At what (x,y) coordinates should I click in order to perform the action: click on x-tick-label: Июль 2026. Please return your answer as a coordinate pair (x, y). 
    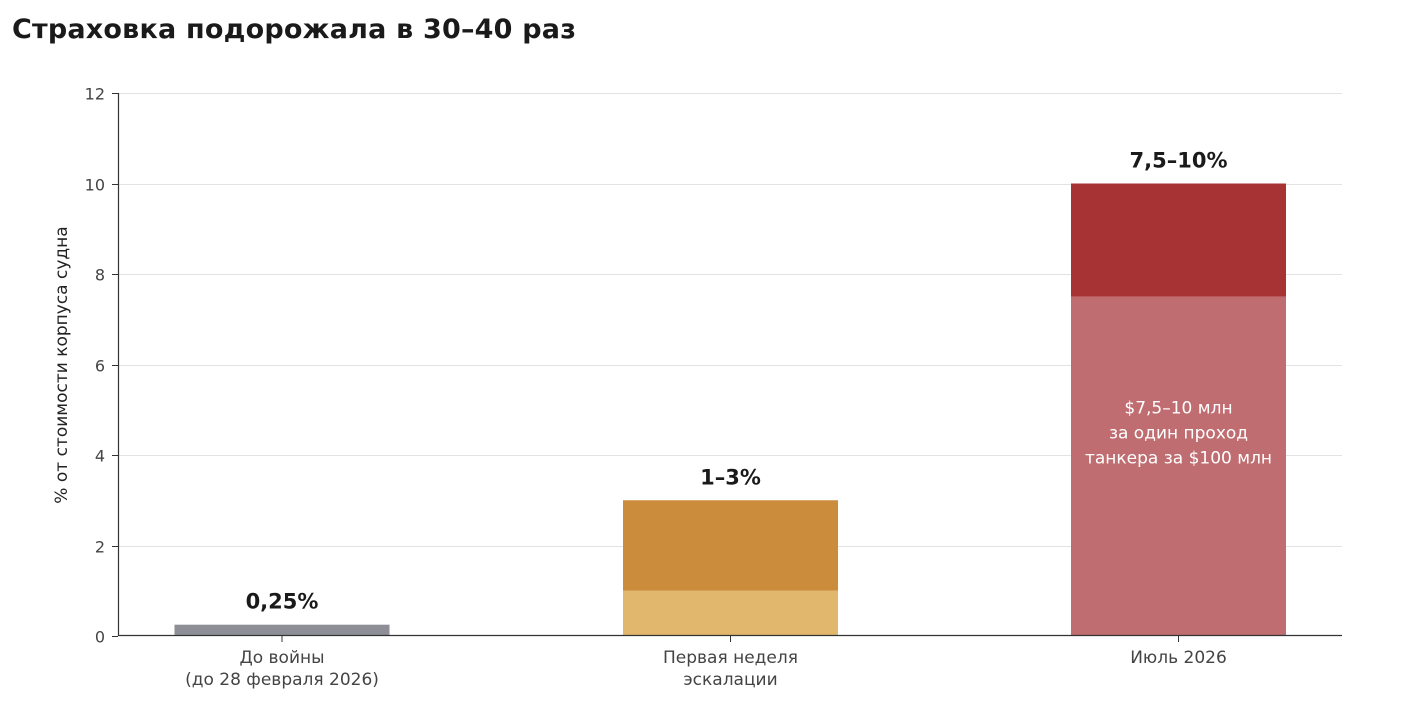
    Looking at the image, I should click on (1178, 658).